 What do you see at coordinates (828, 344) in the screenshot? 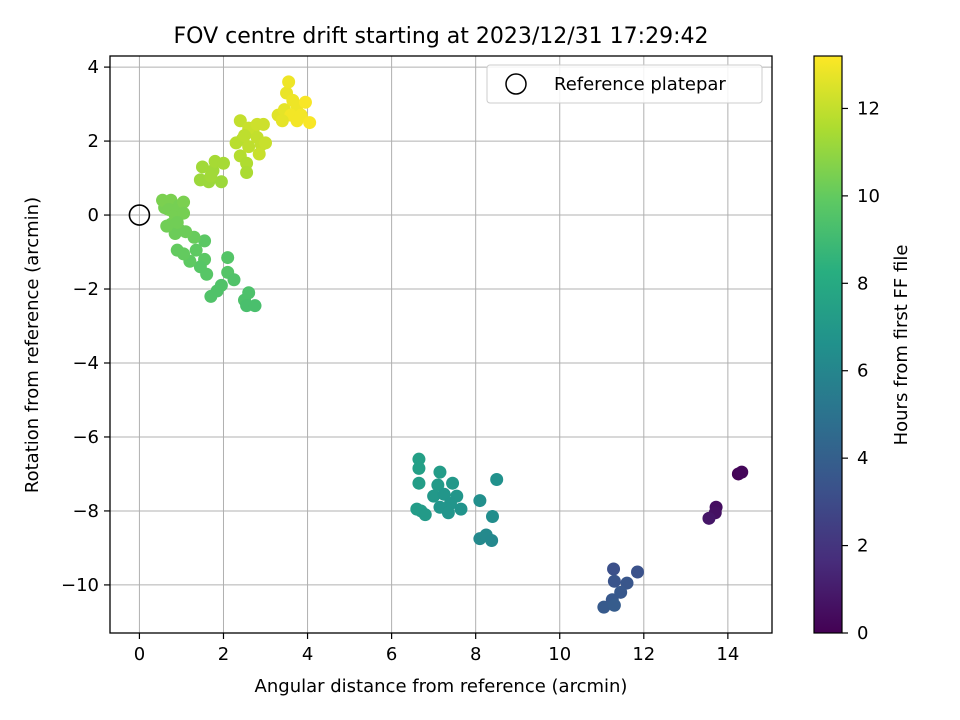
I see `colorbar-gradient` at bounding box center [828, 344].